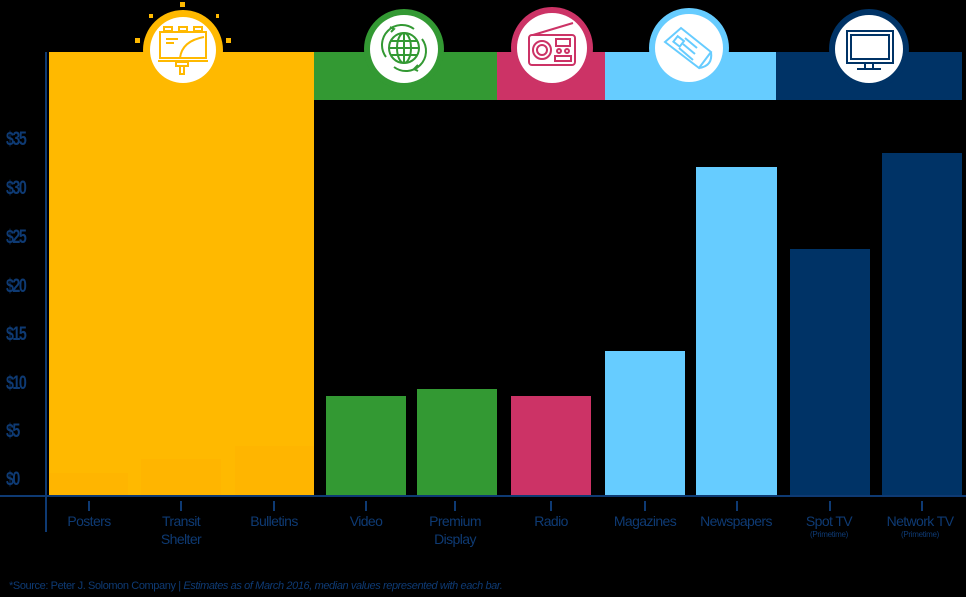 Image resolution: width=966 pixels, height=597 pixels. What do you see at coordinates (922, 324) in the screenshot?
I see `bar-network-tv` at bounding box center [922, 324].